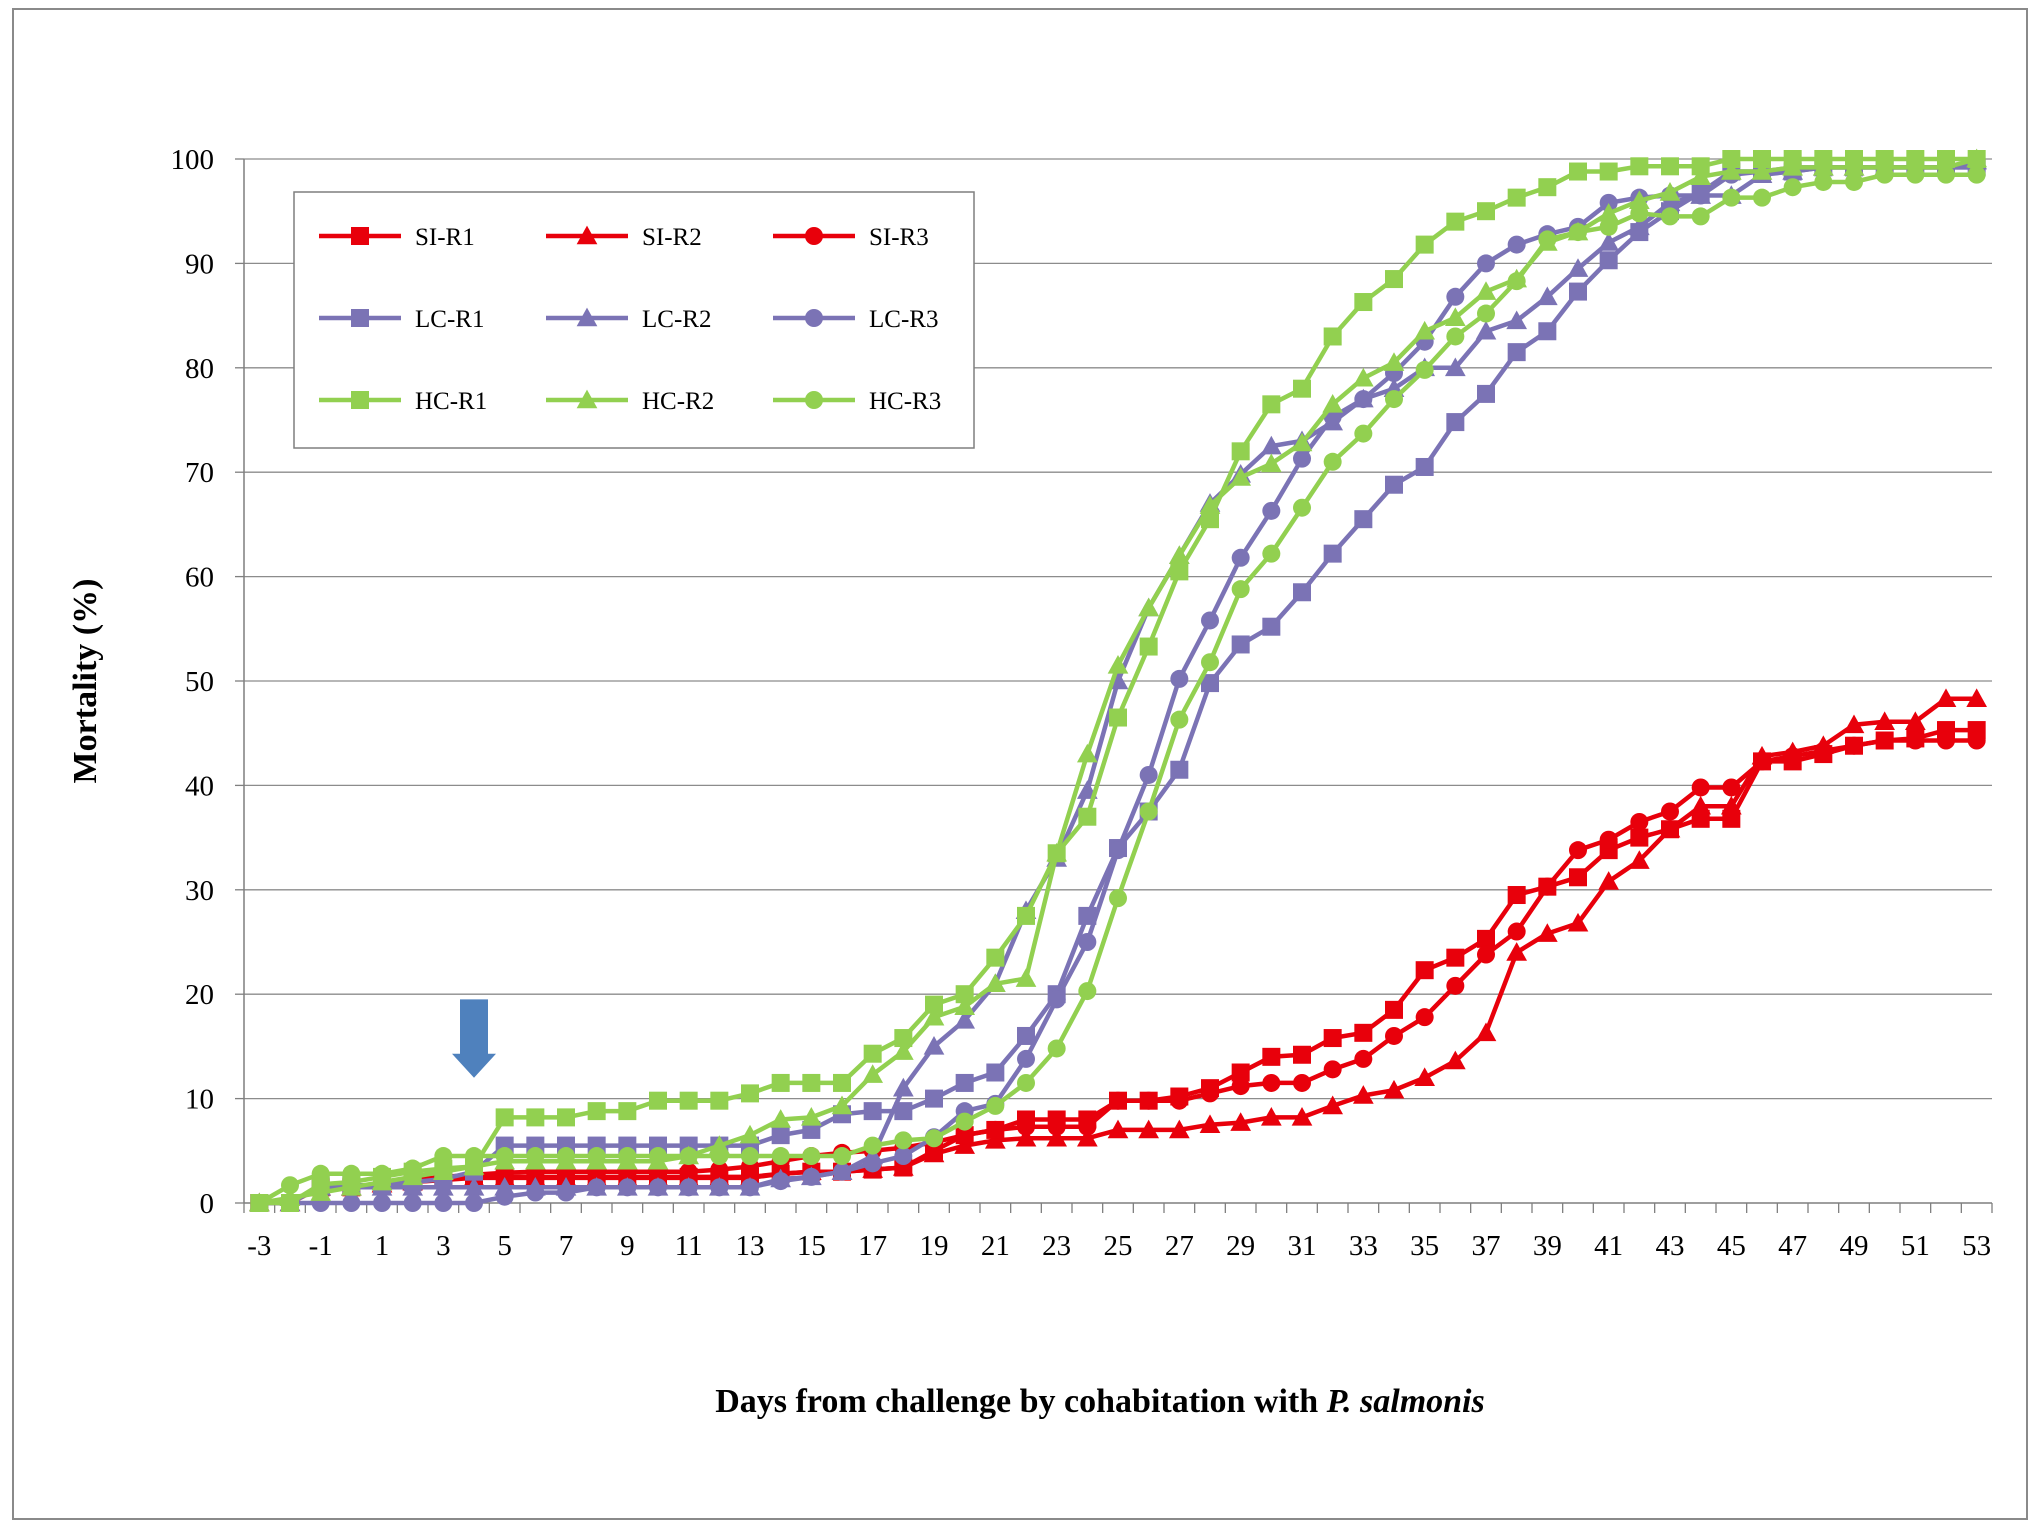 The width and height of the screenshot is (2040, 1534). I want to click on legend-item-si-r1: SI-R1, so click(397, 237).